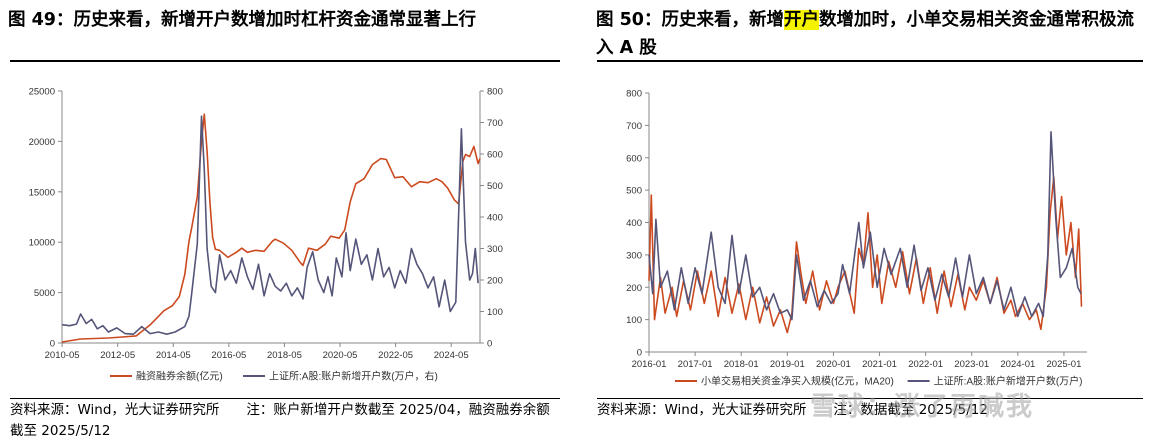 The image size is (1151, 442). What do you see at coordinates (451, 355) in the screenshot?
I see `x-tick-label: 2024-05` at bounding box center [451, 355].